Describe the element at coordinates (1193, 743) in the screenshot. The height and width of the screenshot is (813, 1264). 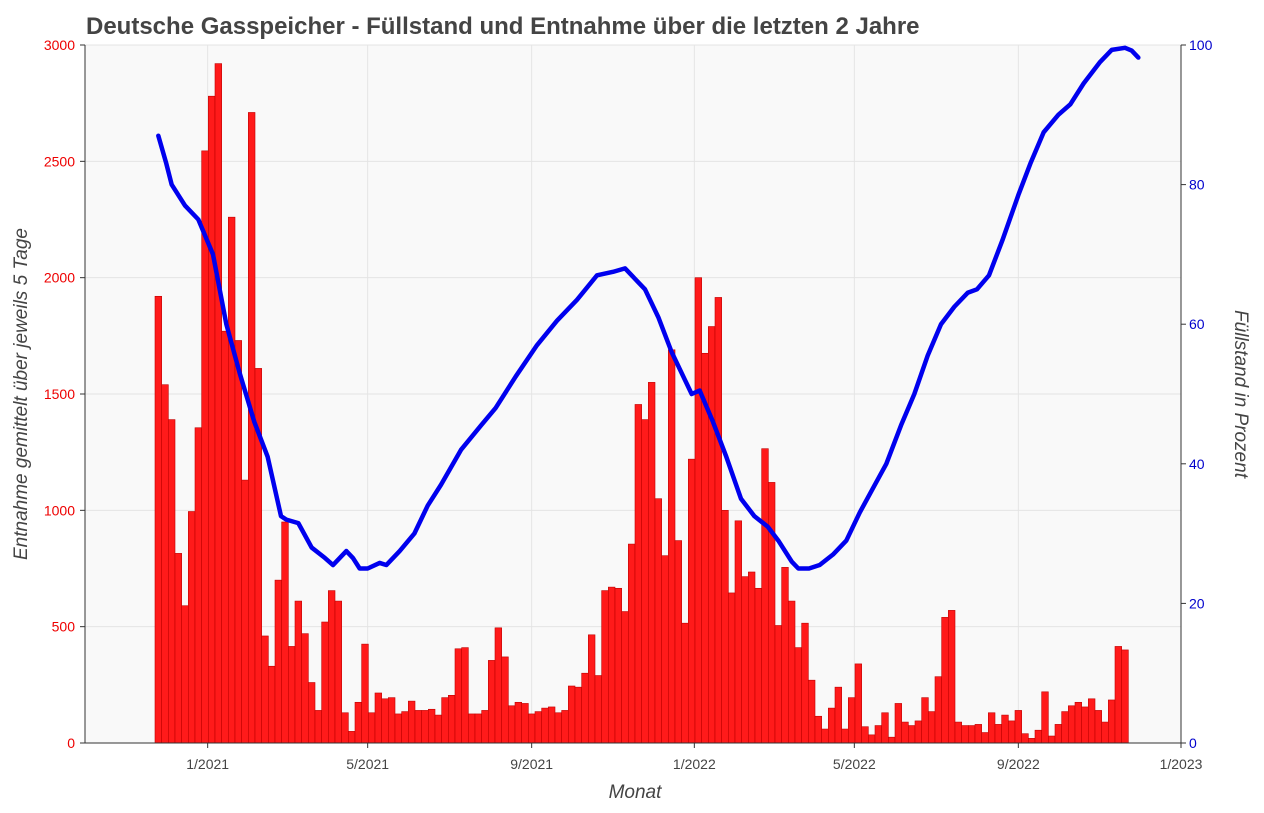
I see `y-tick-label-right: 0` at that location.